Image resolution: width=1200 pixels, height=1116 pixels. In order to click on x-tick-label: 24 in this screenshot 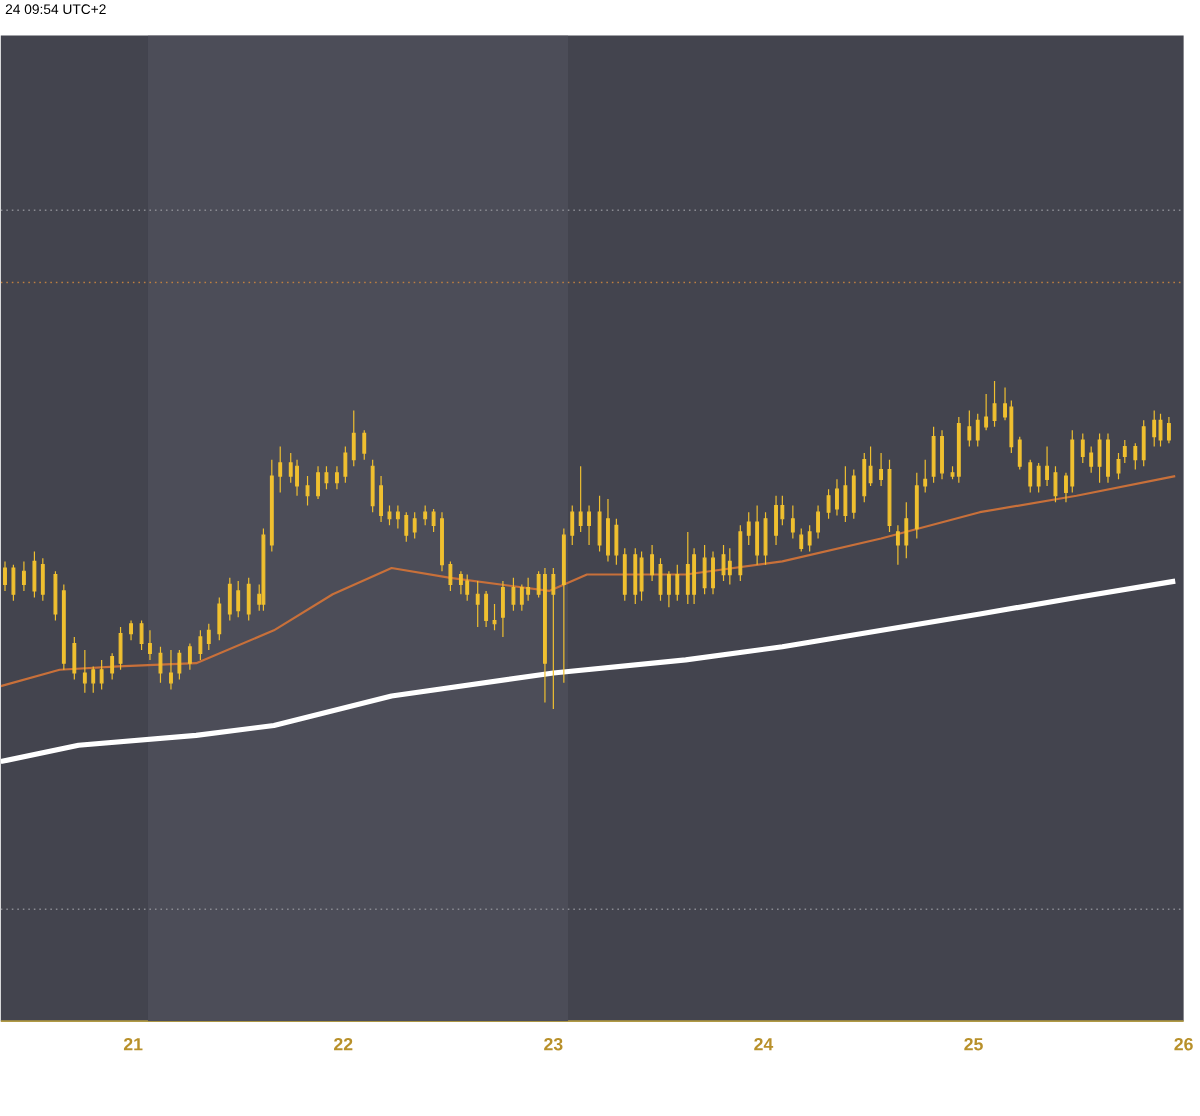, I will do `click(764, 1044)`.